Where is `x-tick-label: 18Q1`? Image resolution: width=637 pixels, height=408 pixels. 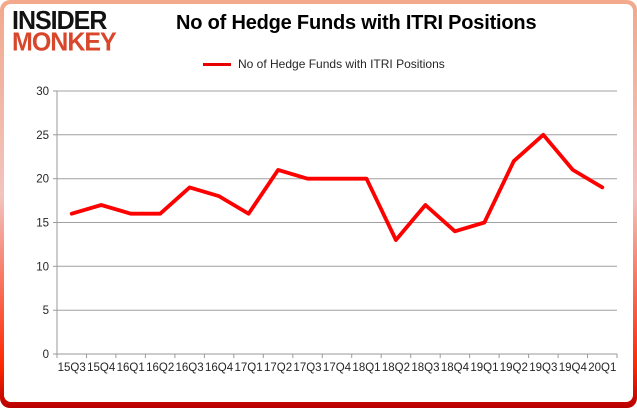
x-tick-label: 18Q1 is located at coordinates (366, 368).